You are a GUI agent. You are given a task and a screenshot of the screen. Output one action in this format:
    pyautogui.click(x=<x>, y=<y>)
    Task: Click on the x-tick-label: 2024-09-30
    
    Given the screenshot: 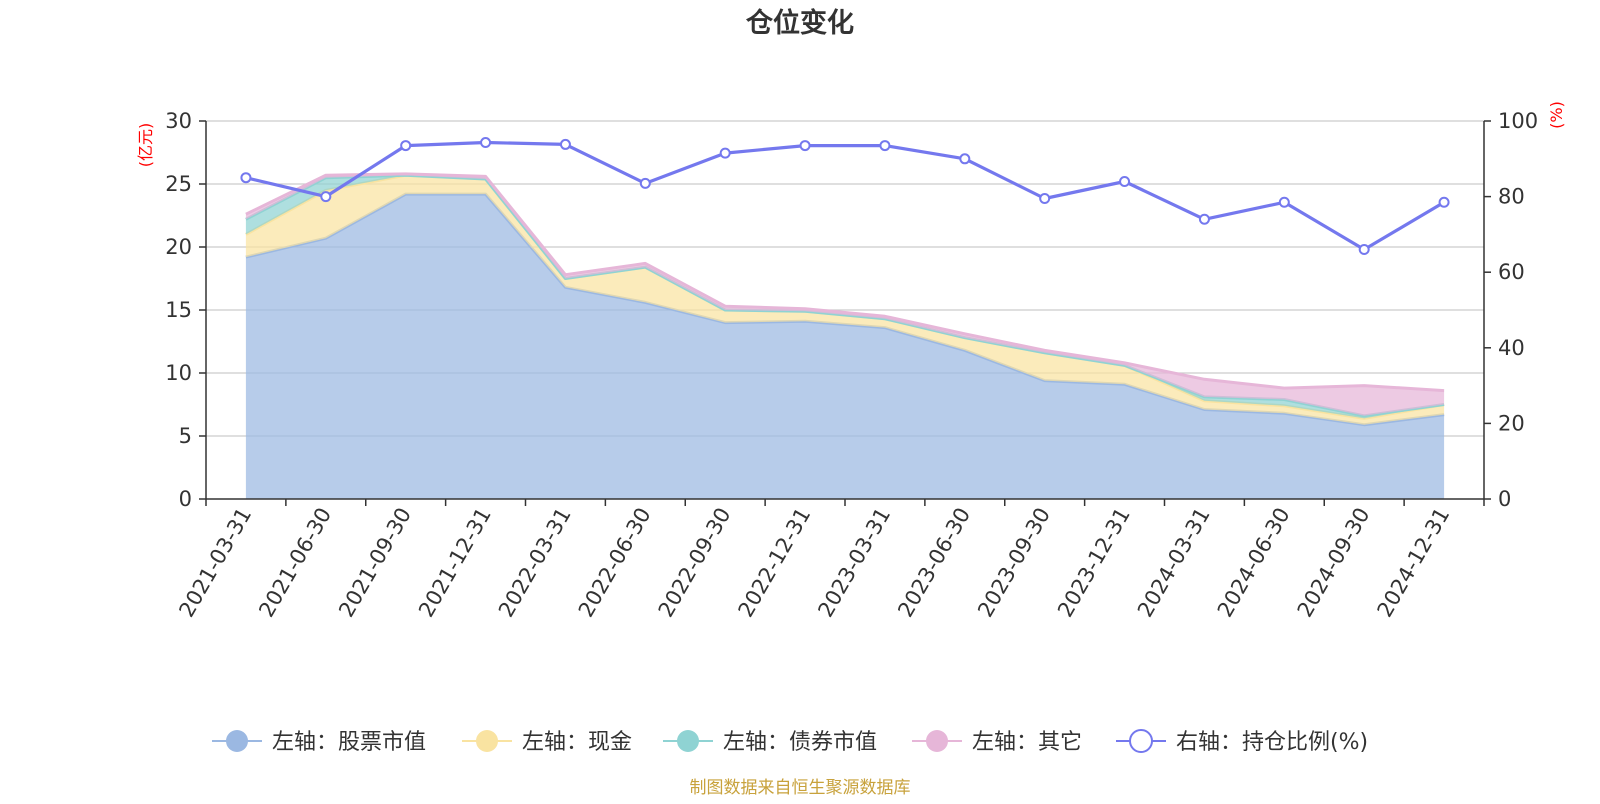 What is the action you would take?
    pyautogui.click(x=1334, y=563)
    